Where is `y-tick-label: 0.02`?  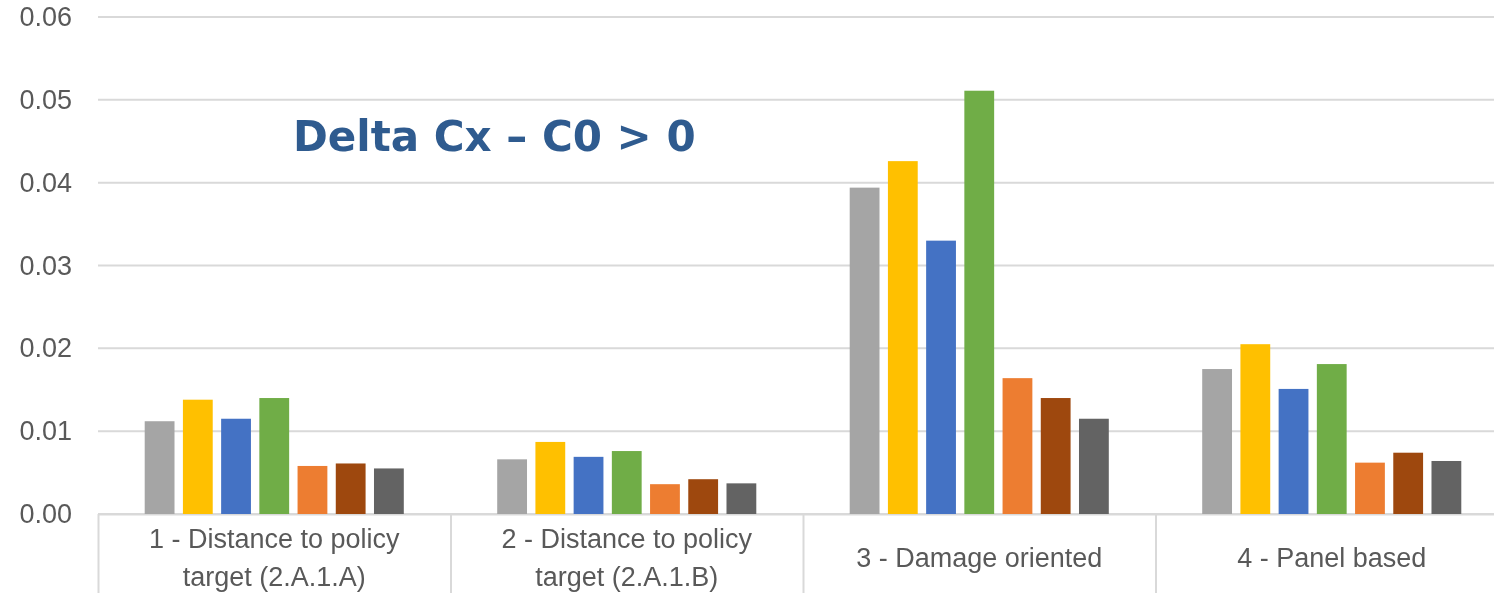 y-tick-label: 0.02 is located at coordinates (45, 348).